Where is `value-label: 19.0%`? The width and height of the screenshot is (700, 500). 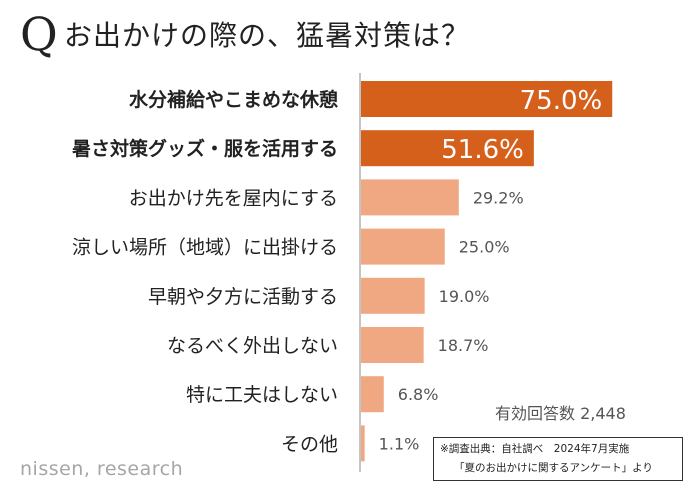
value-label: 19.0% is located at coordinates (464, 296).